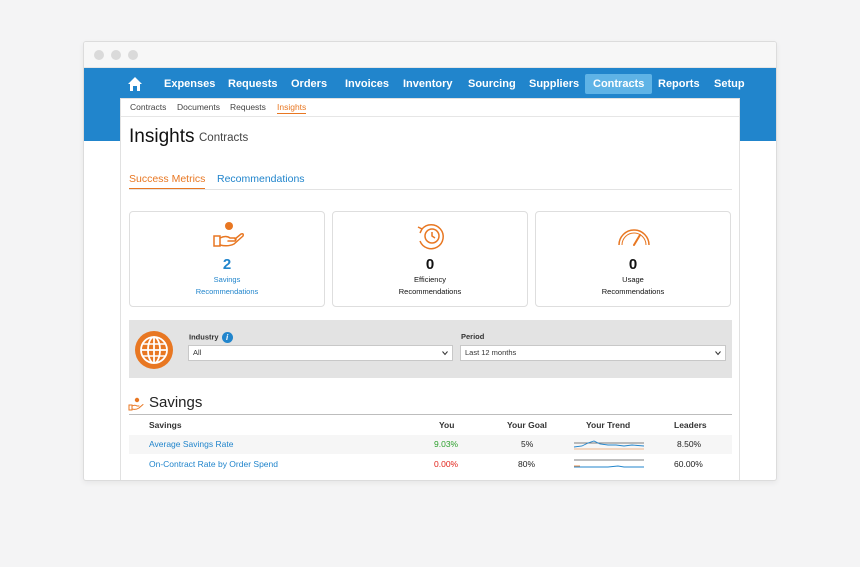 The width and height of the screenshot is (860, 567). Describe the element at coordinates (253, 84) in the screenshot. I see `nav-requests: Requests` at that location.